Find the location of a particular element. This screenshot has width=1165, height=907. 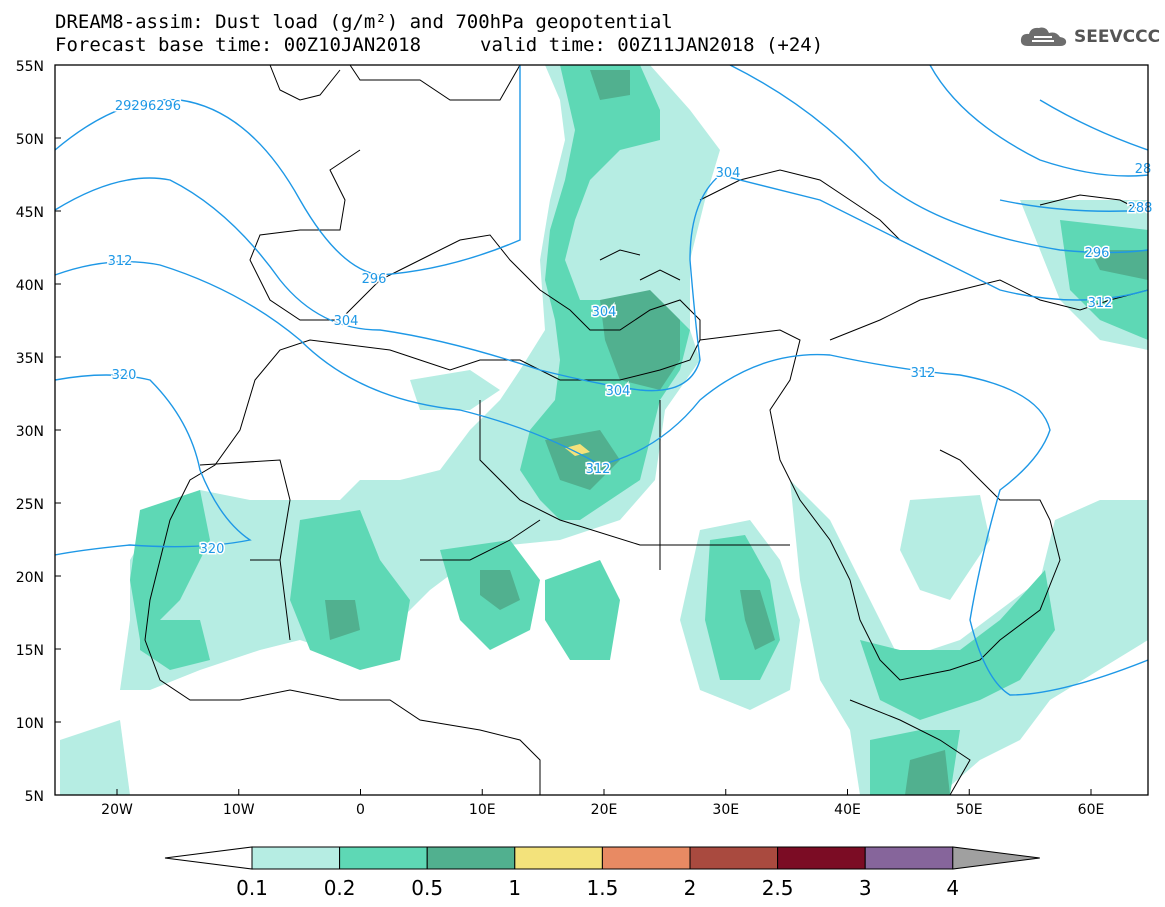

logo-text: SEEVCCC is located at coordinates (1117, 37).